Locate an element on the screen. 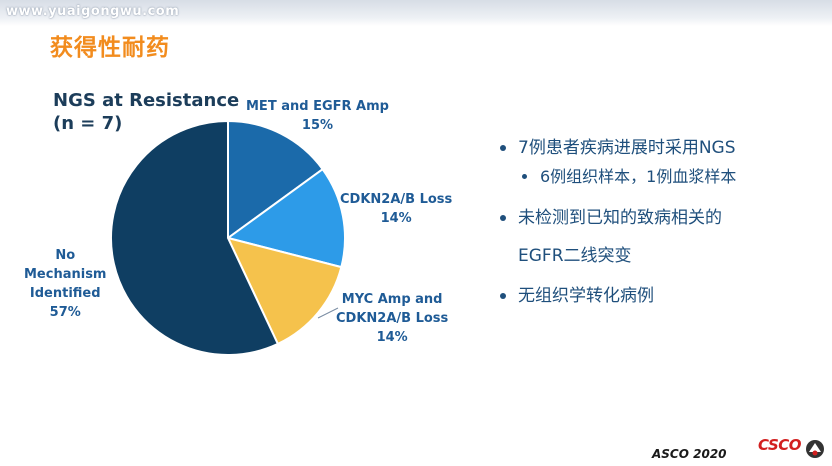  conference-label: ASCO 2020 is located at coordinates (689, 454).